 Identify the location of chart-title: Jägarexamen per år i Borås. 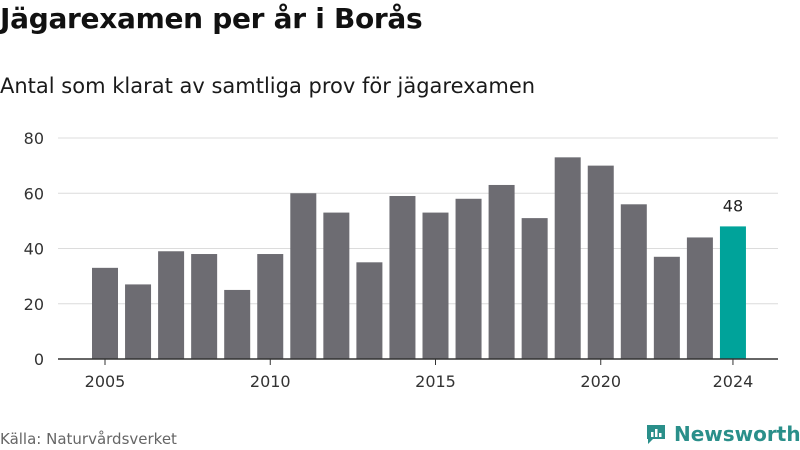
(211, 18).